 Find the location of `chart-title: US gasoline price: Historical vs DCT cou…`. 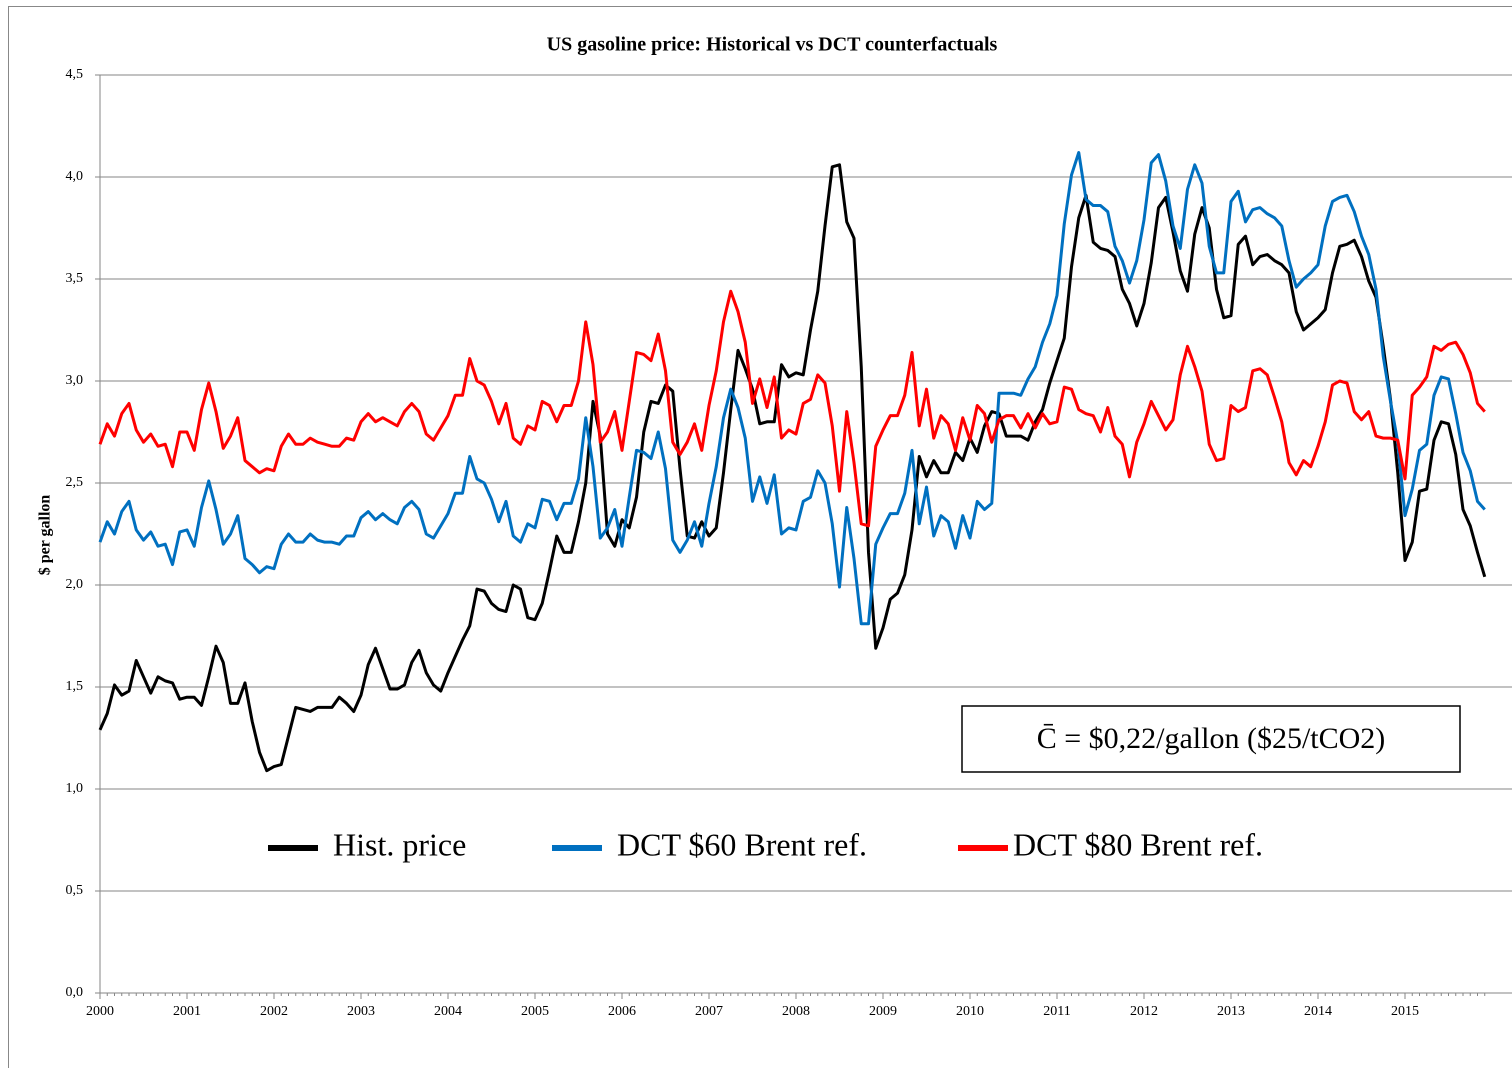

chart-title: US gasoline price: Historical vs DCT cou… is located at coordinates (772, 45).